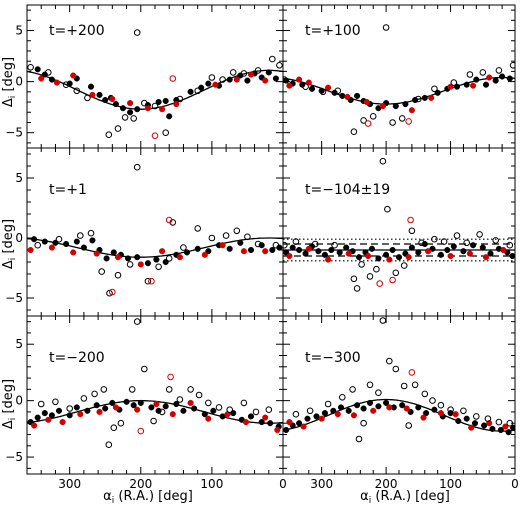 The image size is (520, 509). Describe the element at coordinates (19, 31) in the screenshot. I see `y-tick-label: 5` at that location.